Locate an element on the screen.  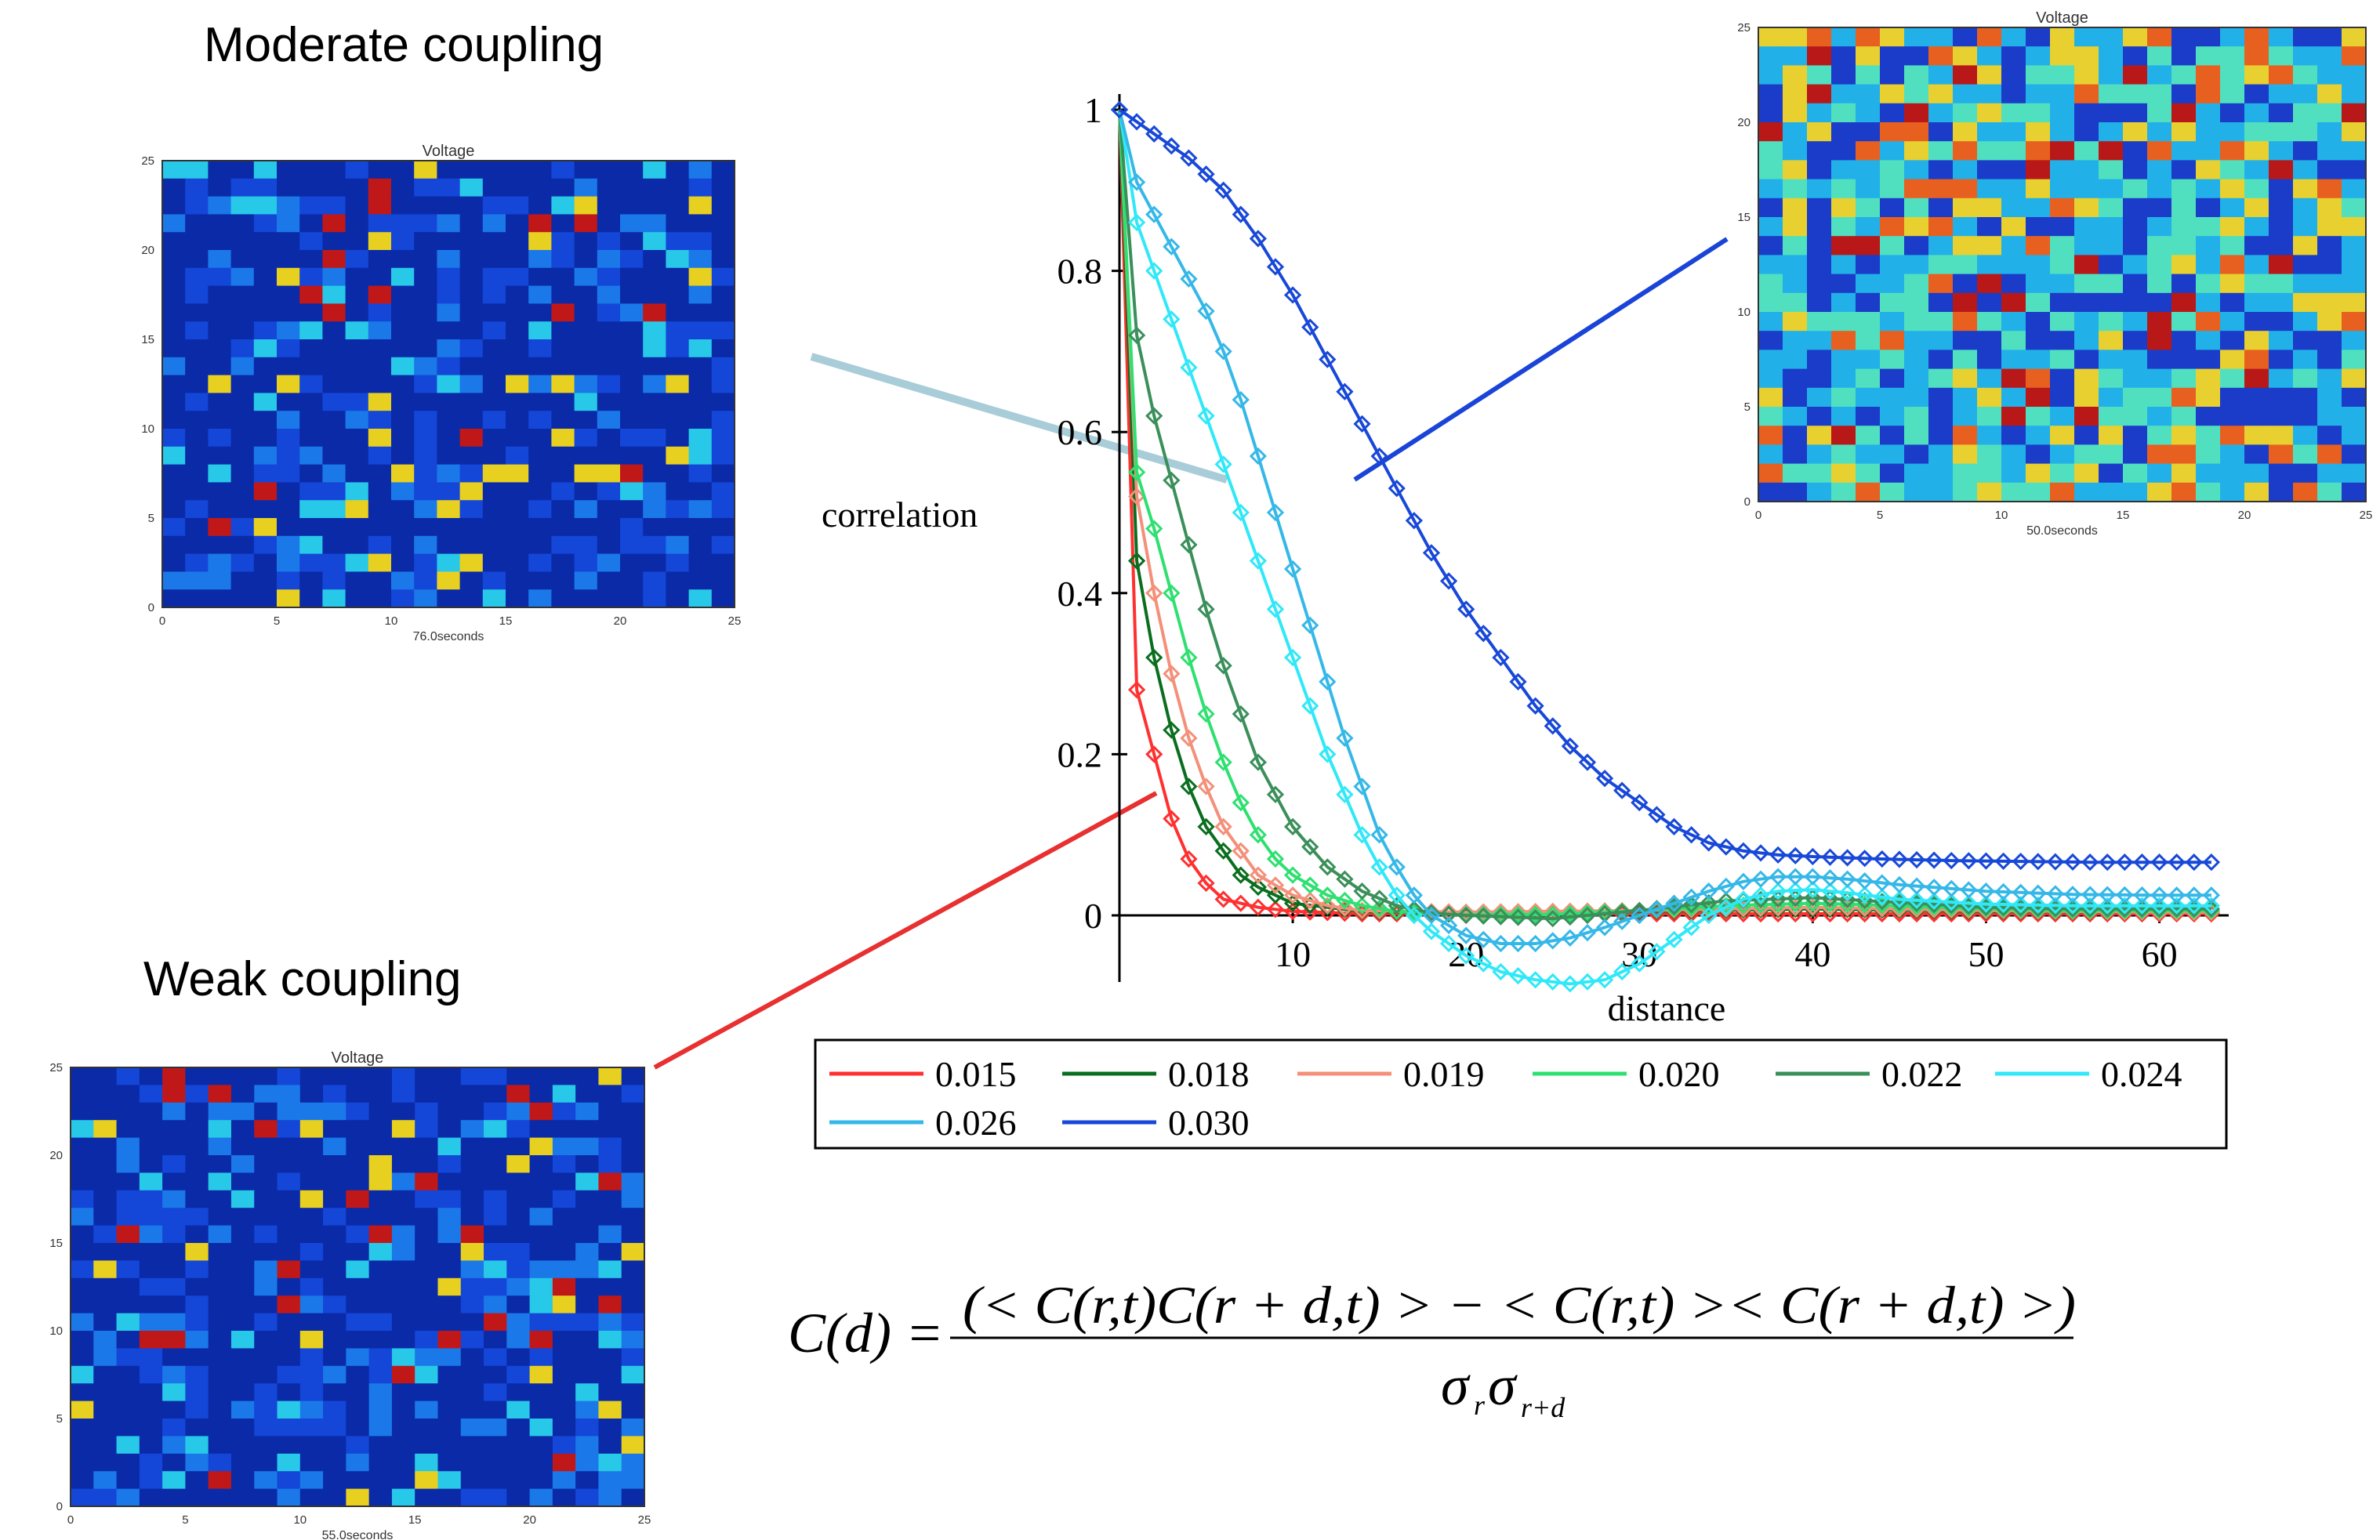
heatmap-xtick: 25 is located at coordinates (644, 1520).